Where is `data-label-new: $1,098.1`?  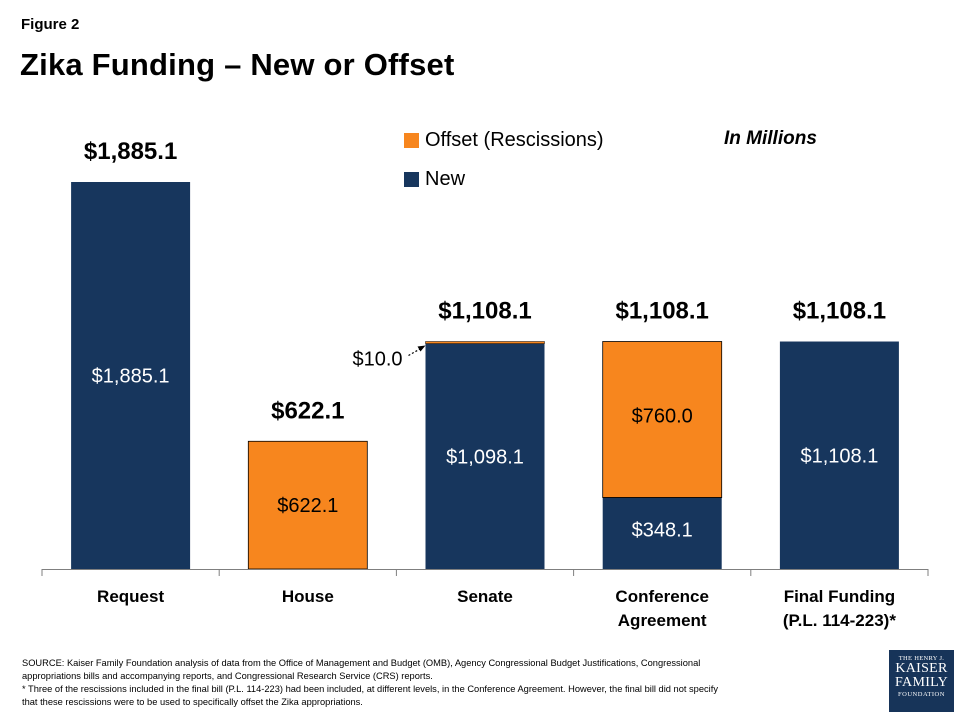 data-label-new: $1,098.1 is located at coordinates (485, 457).